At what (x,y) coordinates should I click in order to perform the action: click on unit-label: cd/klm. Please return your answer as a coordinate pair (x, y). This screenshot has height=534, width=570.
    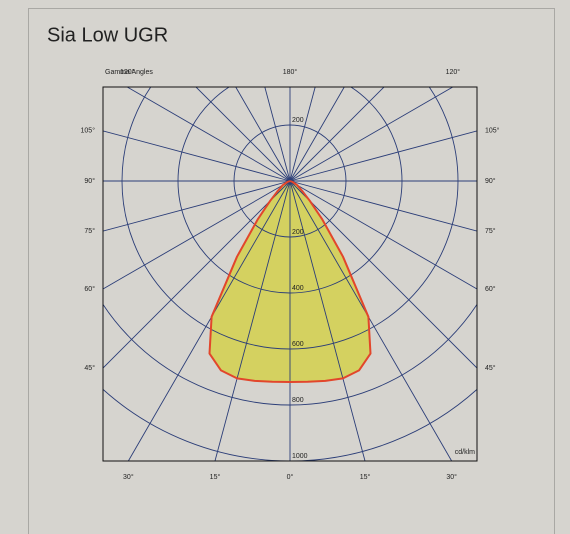
    Looking at the image, I should click on (465, 452).